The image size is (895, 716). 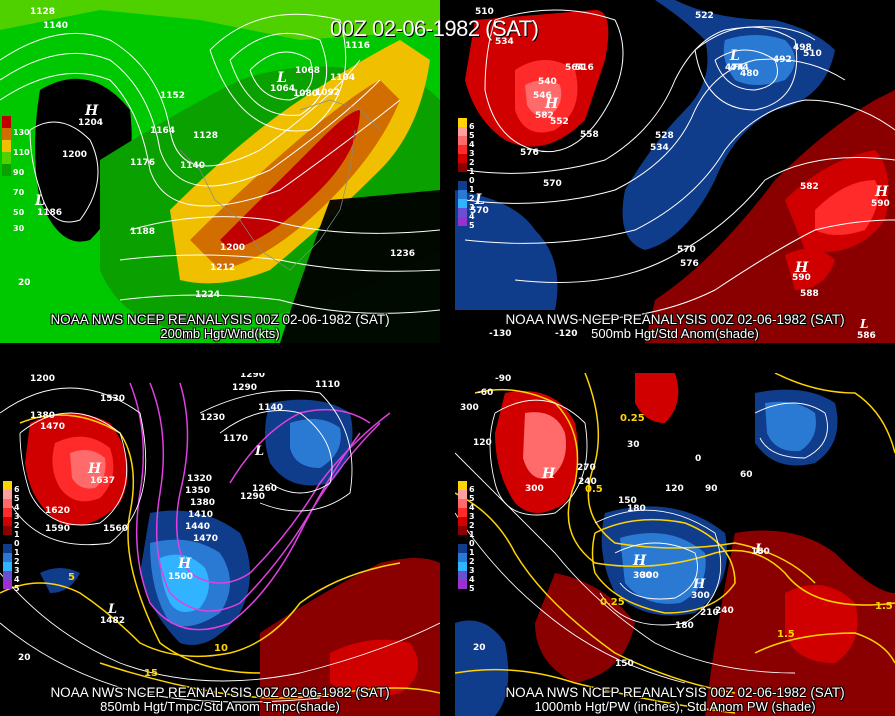 What do you see at coordinates (552, 184) in the screenshot?
I see `contour-label: 570` at bounding box center [552, 184].